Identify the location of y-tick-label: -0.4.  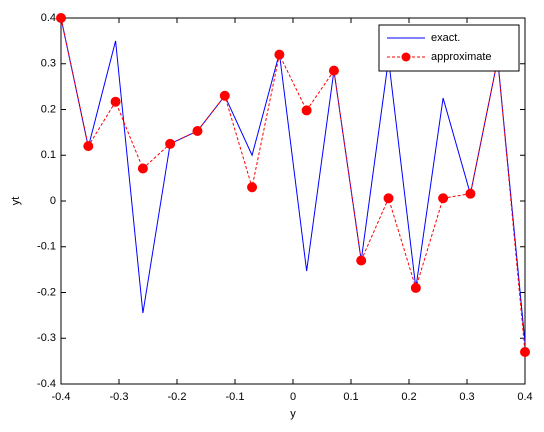
(46, 384).